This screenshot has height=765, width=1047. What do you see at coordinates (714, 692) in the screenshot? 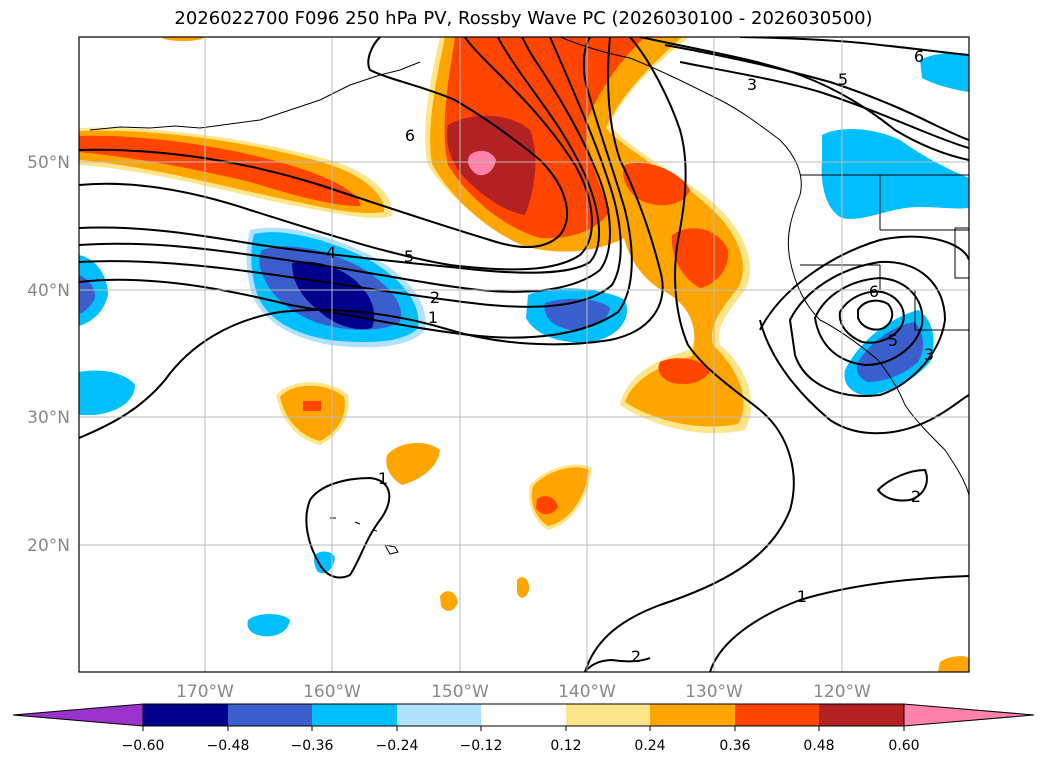
I see `lon-label: 130°W` at bounding box center [714, 692].